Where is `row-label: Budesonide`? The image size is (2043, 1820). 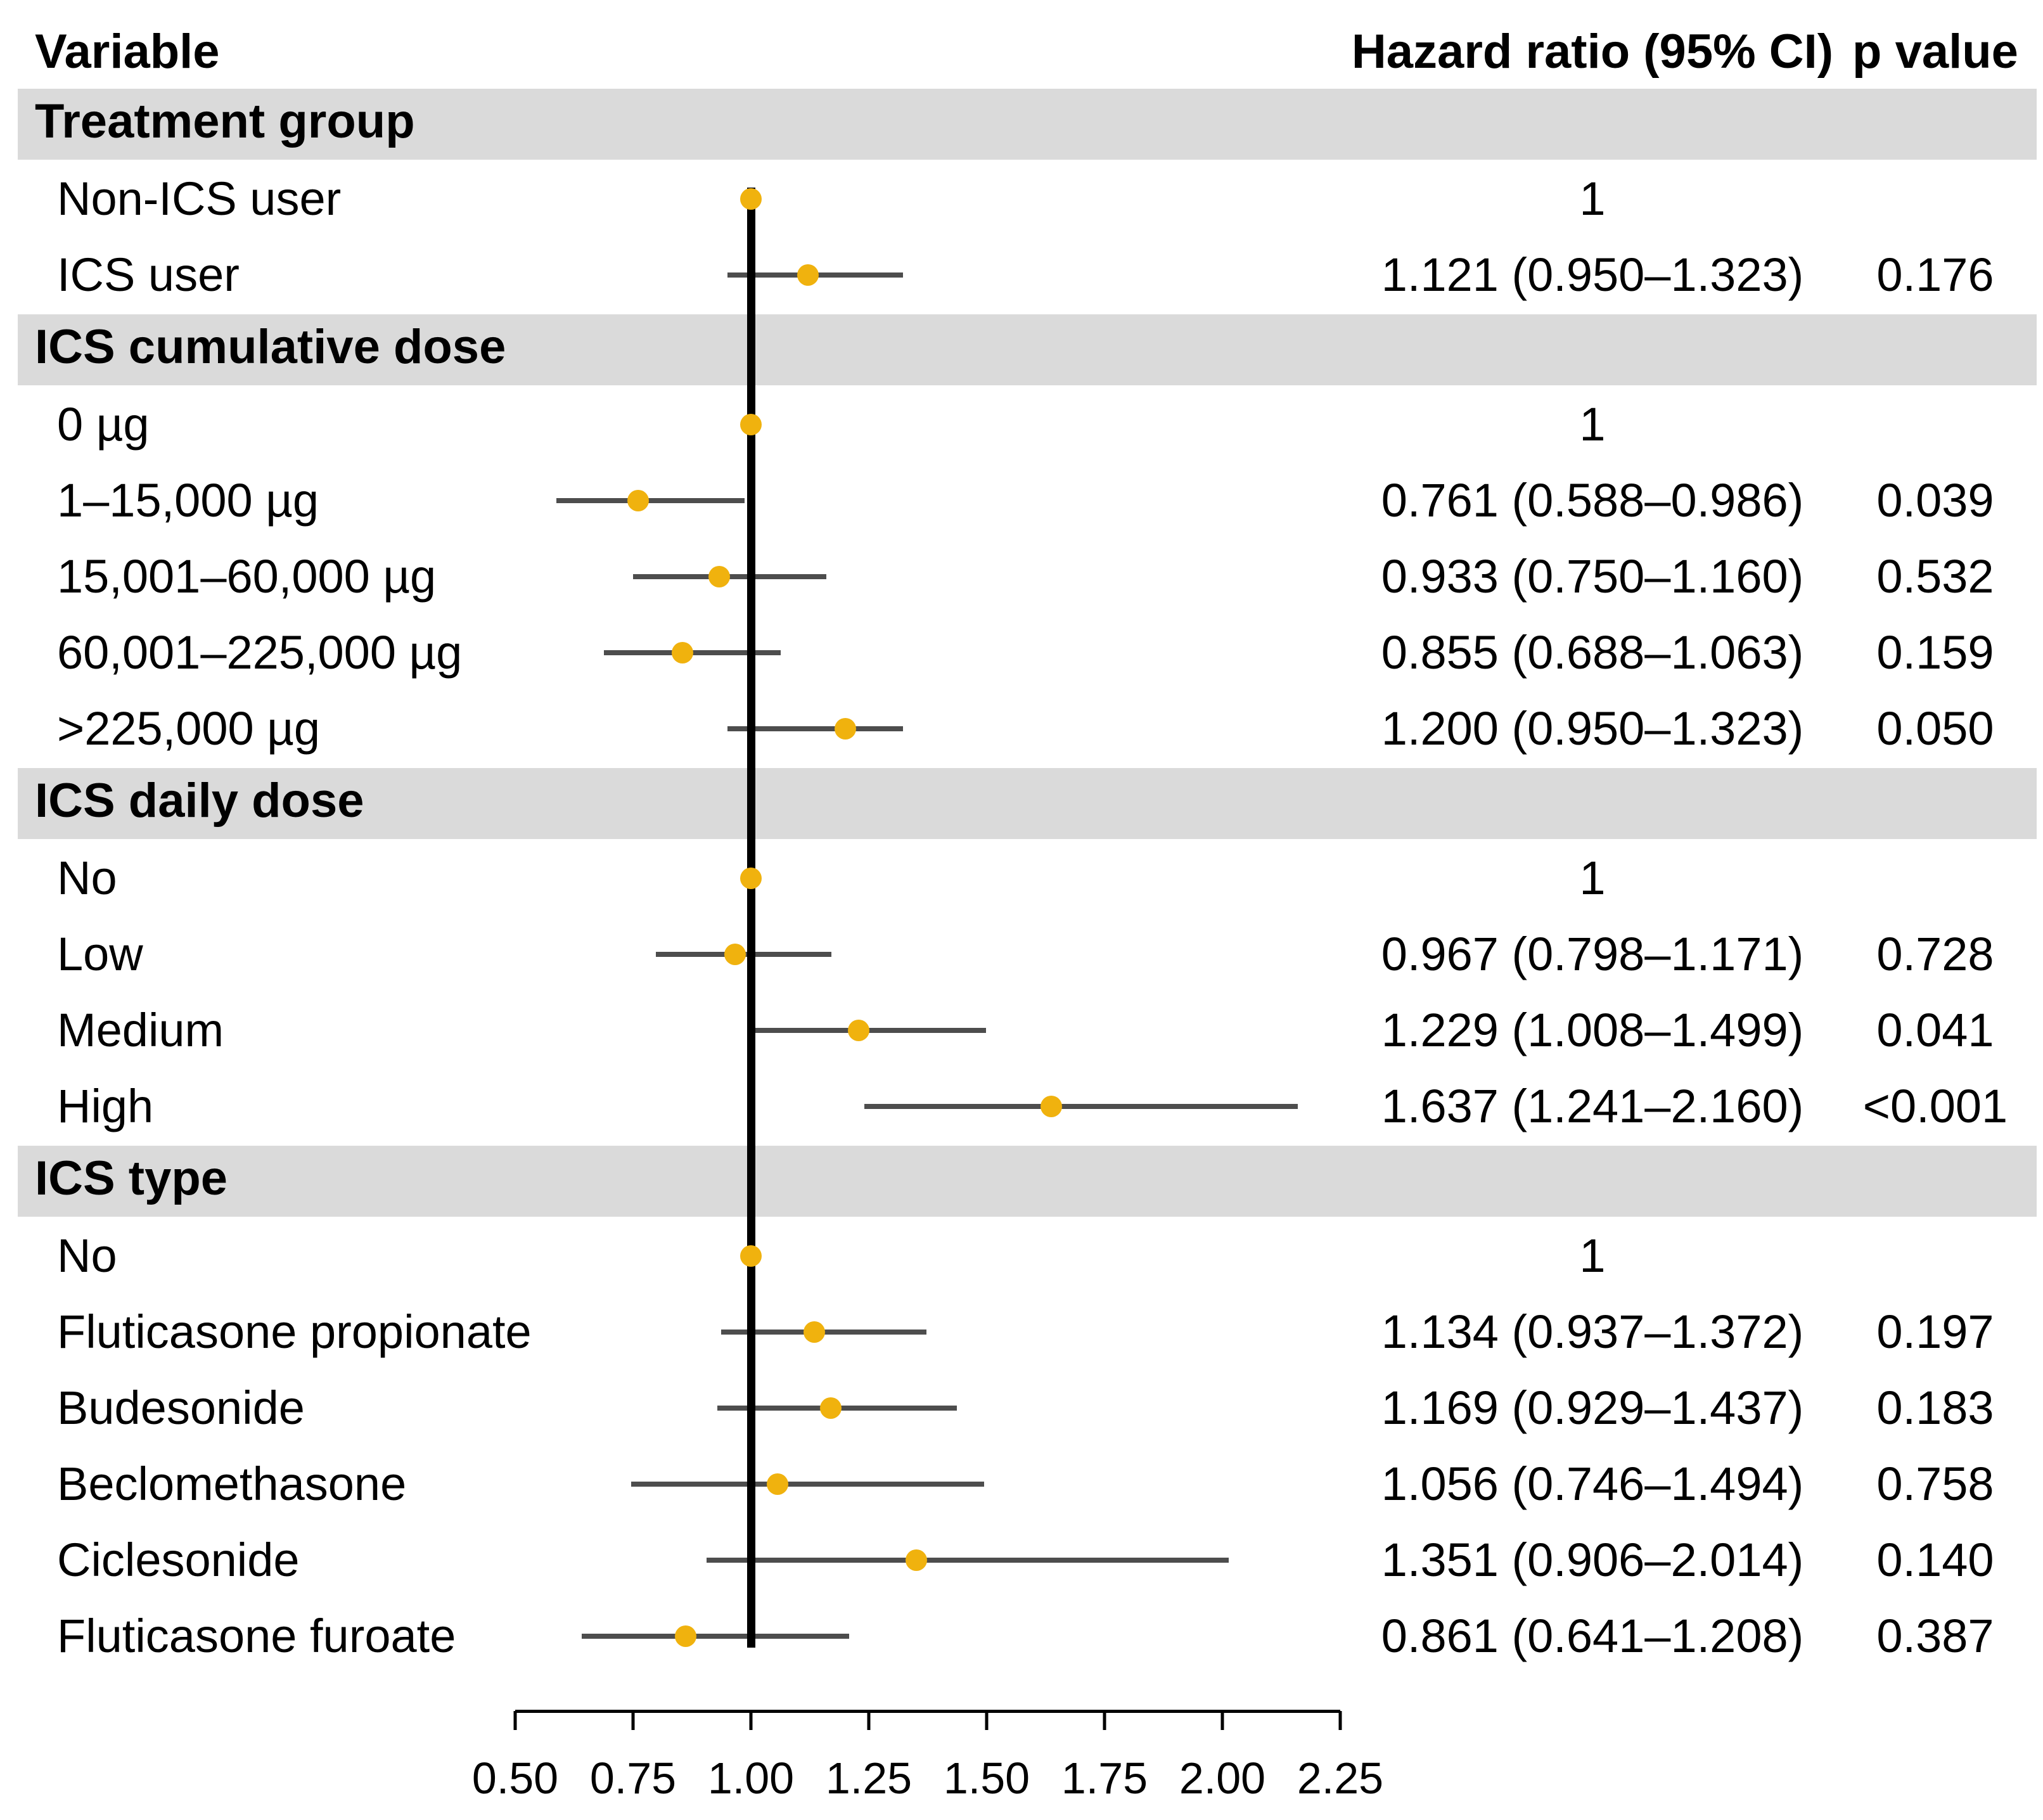
row-label: Budesonide is located at coordinates (181, 1407).